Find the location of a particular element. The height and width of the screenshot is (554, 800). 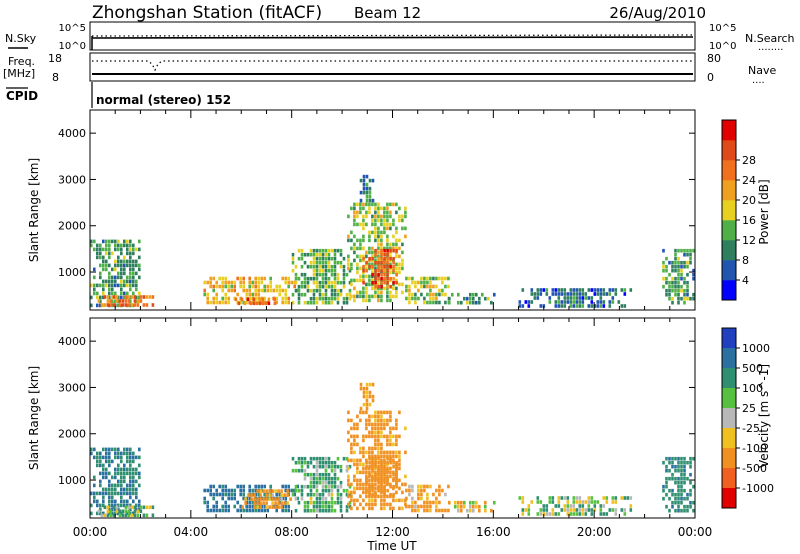

x-tick-label: 12:00 is located at coordinates (392, 532).